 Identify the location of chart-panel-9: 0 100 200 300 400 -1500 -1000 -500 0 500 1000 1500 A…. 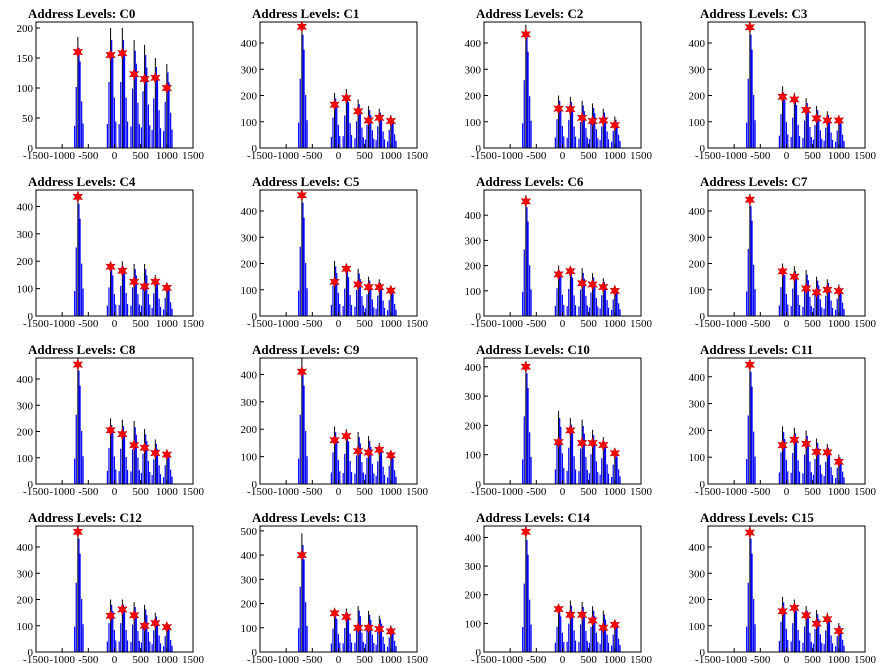
(336, 420).